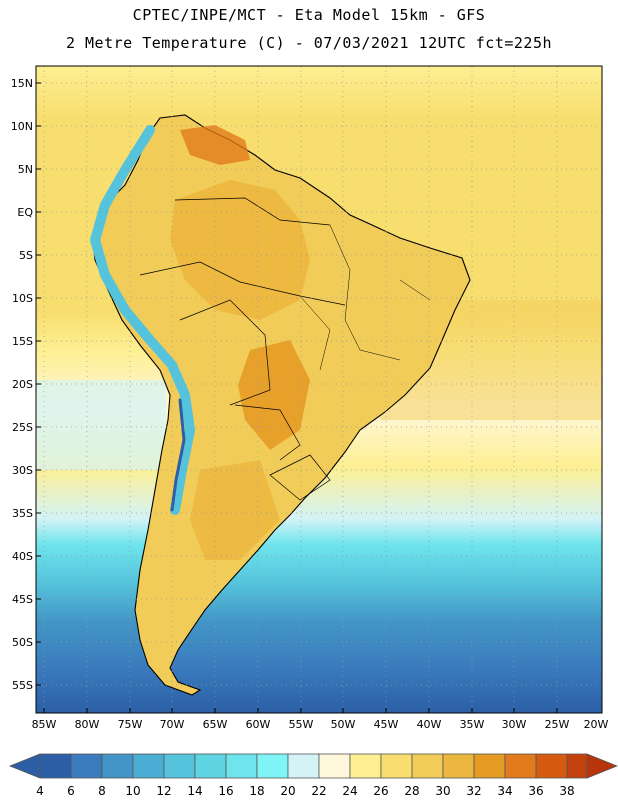 The image size is (618, 800). What do you see at coordinates (22, 470) in the screenshot?
I see `lat-label: 30S` at bounding box center [22, 470].